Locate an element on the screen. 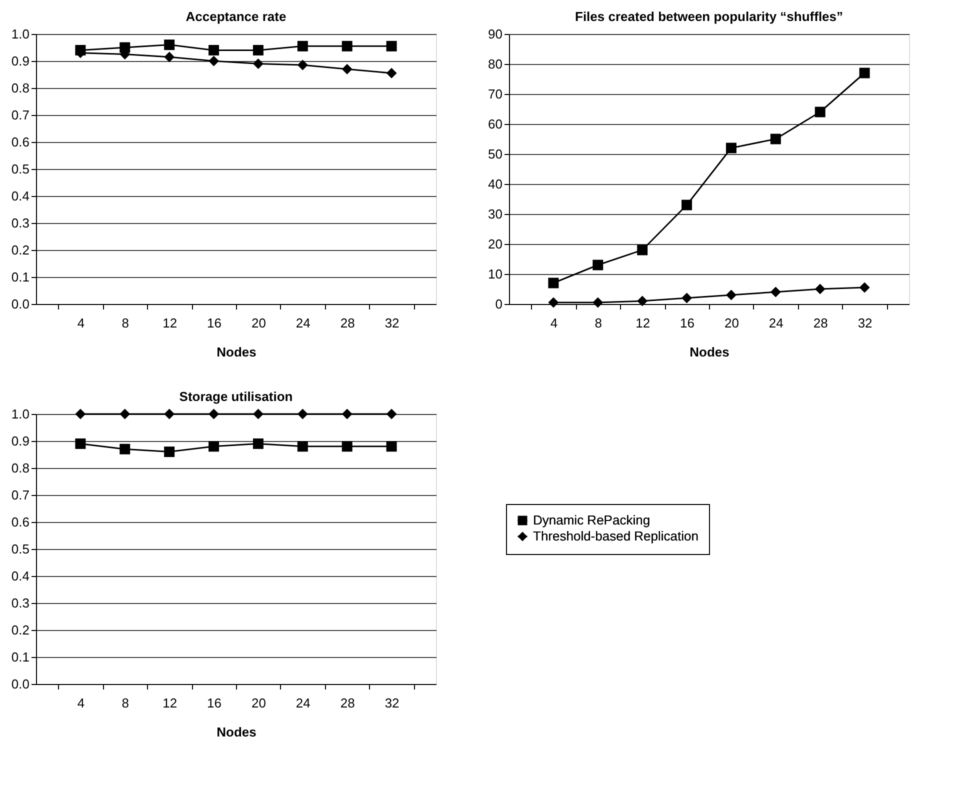 The image size is (960, 811). chart-title: Storage utilisation is located at coordinates (236, 396).